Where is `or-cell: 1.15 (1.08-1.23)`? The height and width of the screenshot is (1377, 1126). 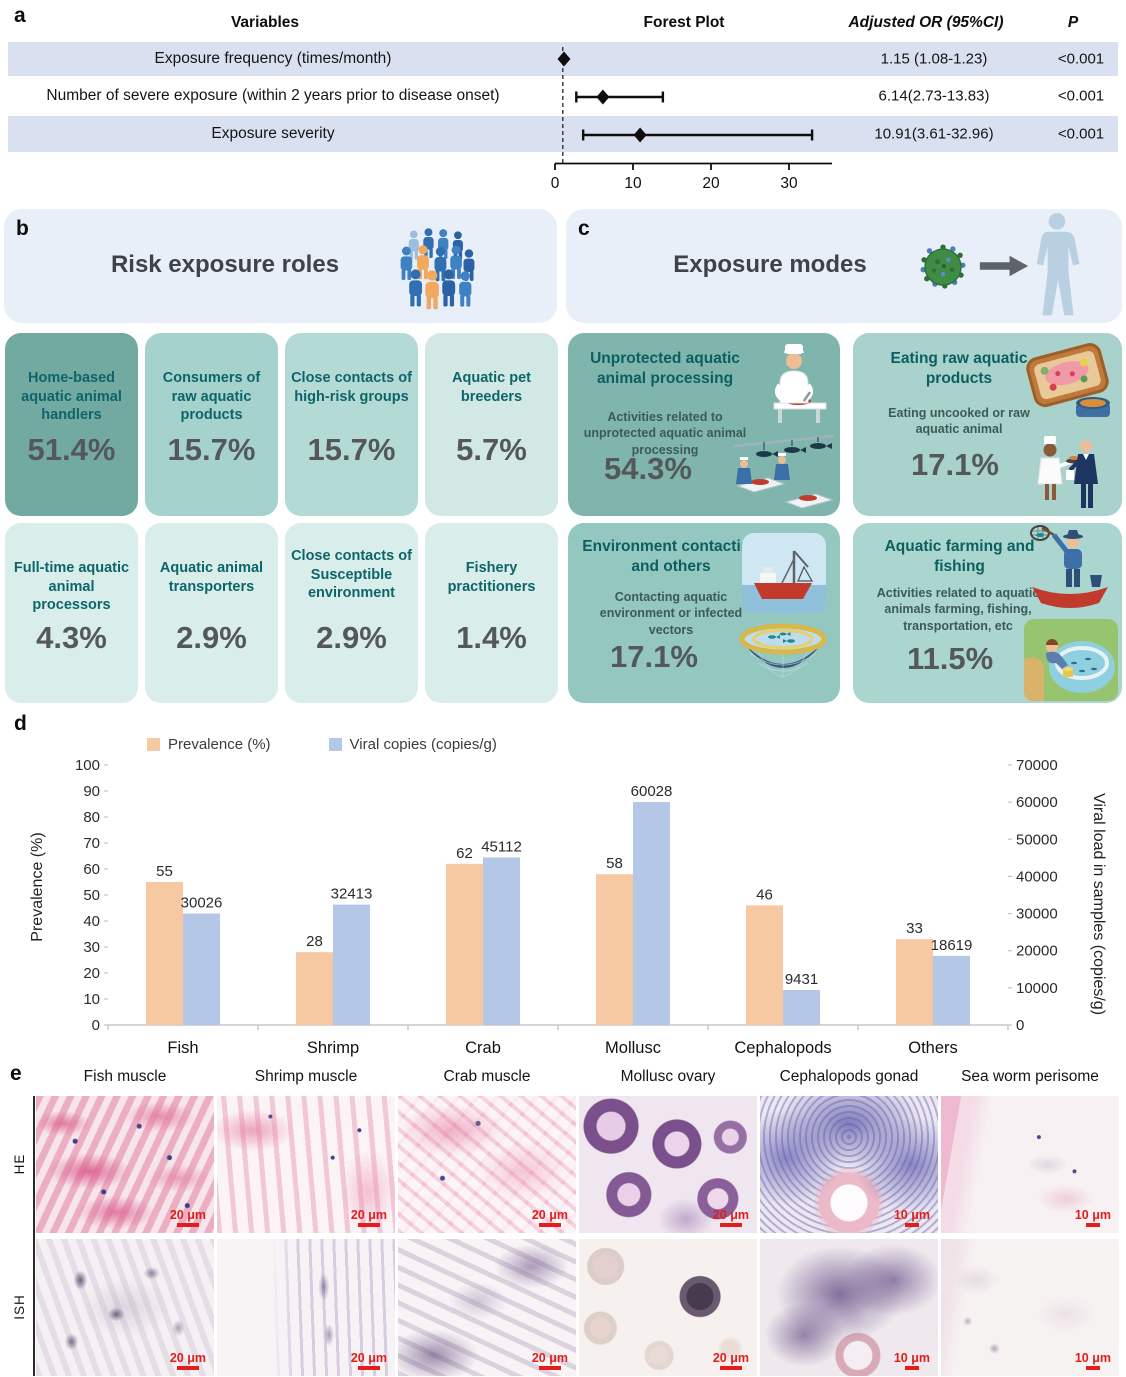 or-cell: 1.15 (1.08-1.23) is located at coordinates (934, 59).